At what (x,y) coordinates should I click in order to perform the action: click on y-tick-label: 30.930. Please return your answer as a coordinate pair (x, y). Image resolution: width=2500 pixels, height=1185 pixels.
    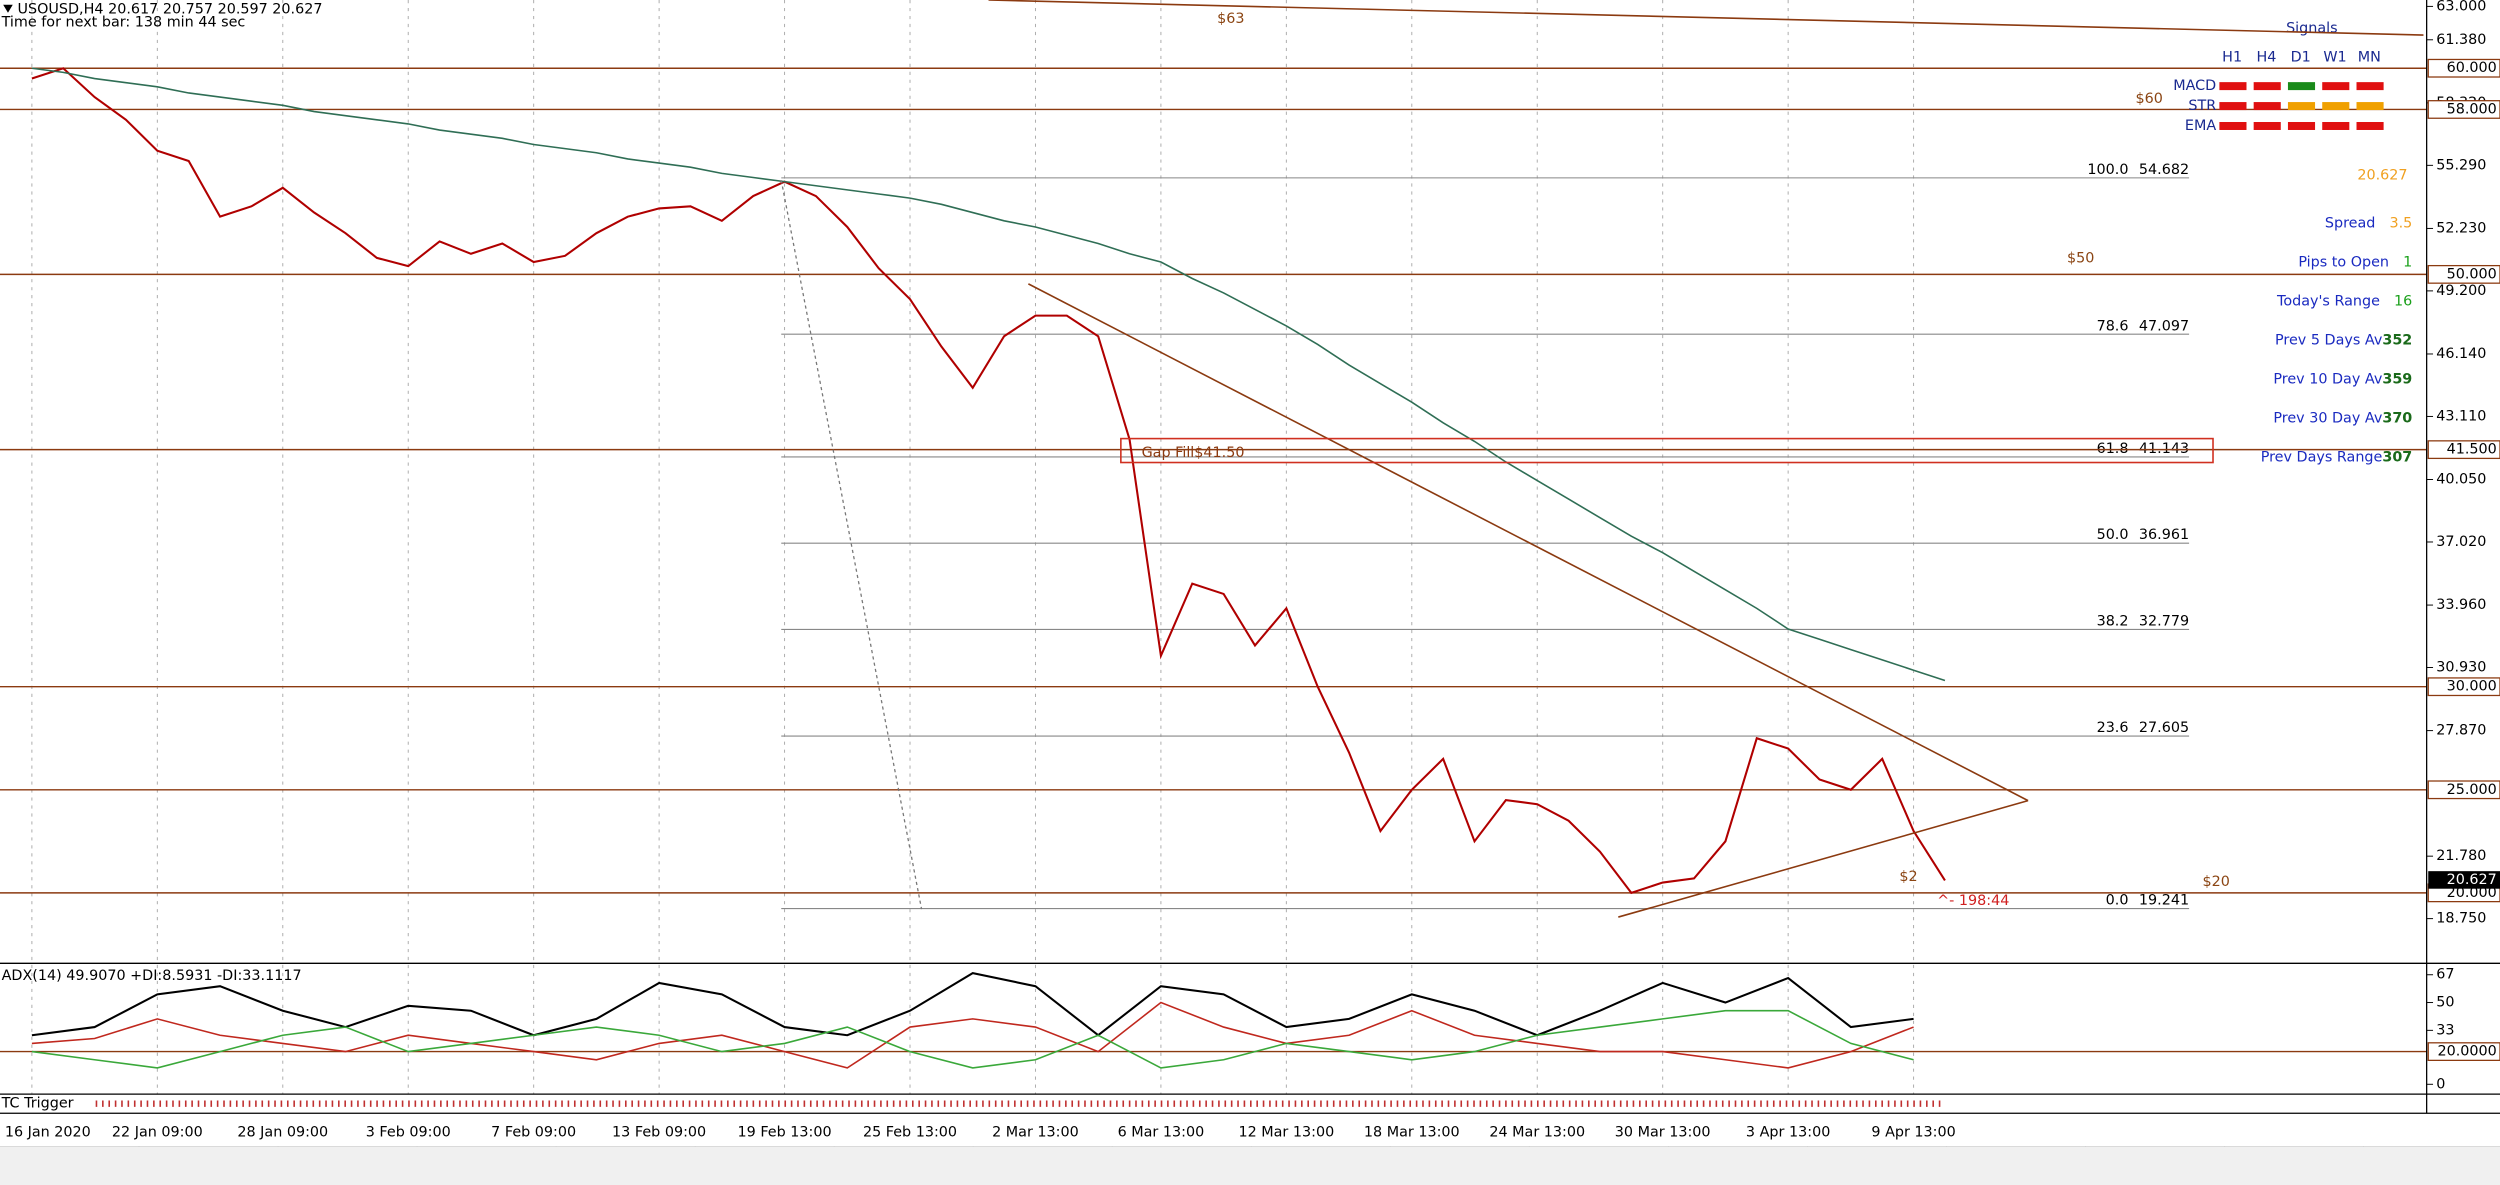
    Looking at the image, I should click on (2461, 668).